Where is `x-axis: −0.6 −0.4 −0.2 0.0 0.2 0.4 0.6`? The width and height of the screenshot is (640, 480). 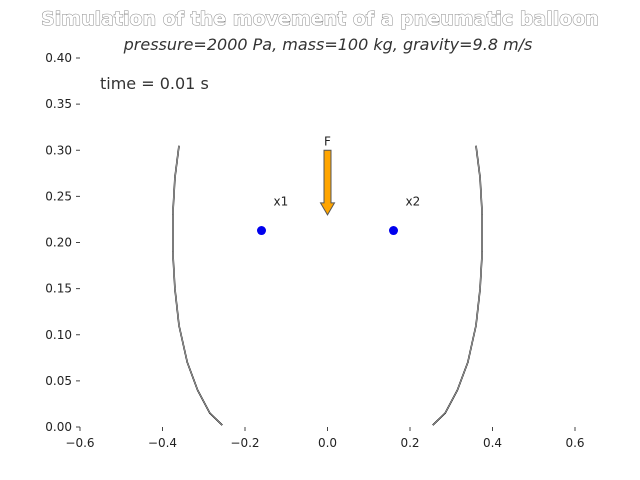
x-axis: −0.6 −0.4 −0.2 0.0 0.2 0.4 0.6 is located at coordinates (325, 438).